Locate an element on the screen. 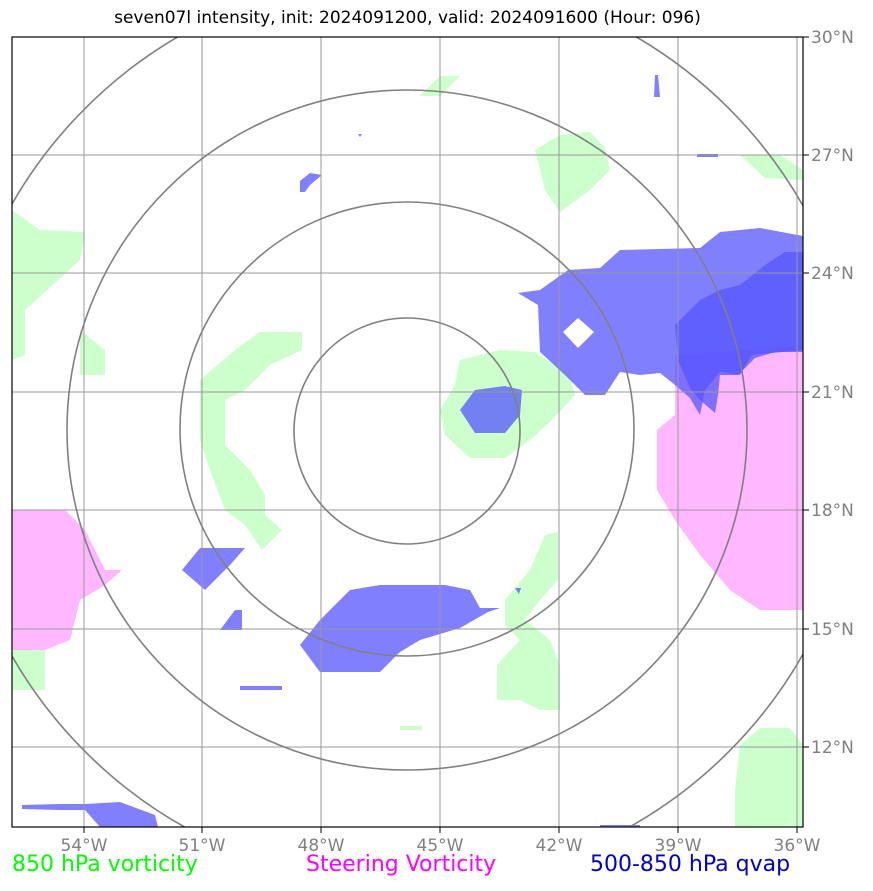 Image resolution: width=873 pixels, height=891 pixels. lat-tick-label: 30°N is located at coordinates (832, 38).